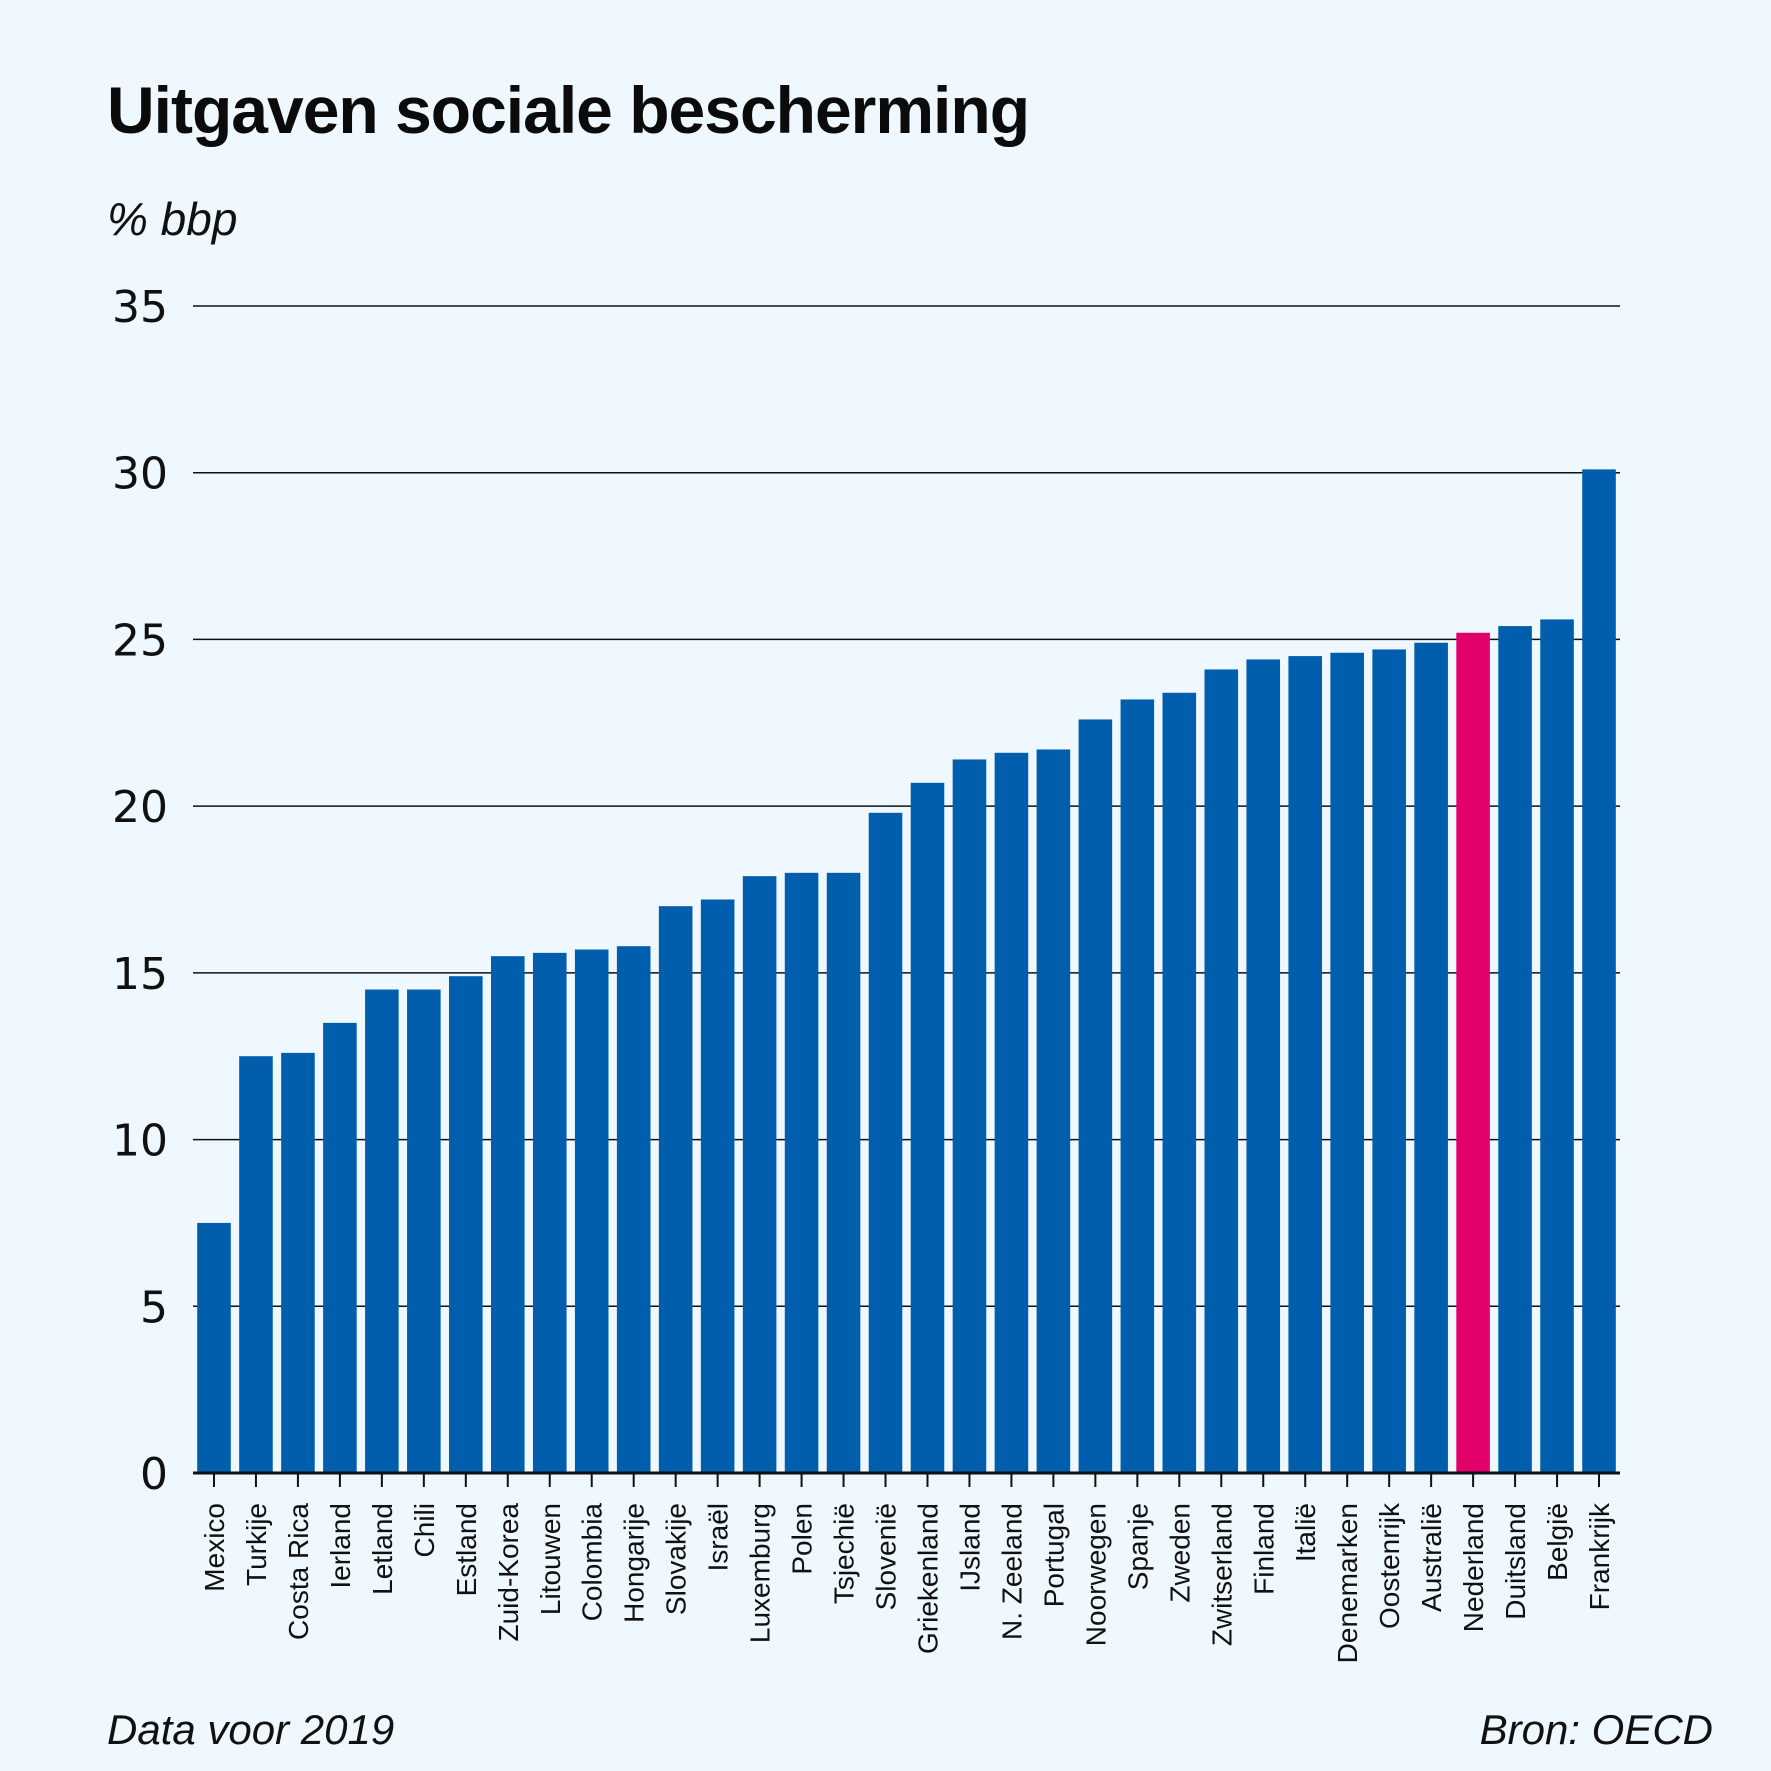 The width and height of the screenshot is (1771, 1771). What do you see at coordinates (140, 974) in the screenshot?
I see `y-tick-label: 15` at bounding box center [140, 974].